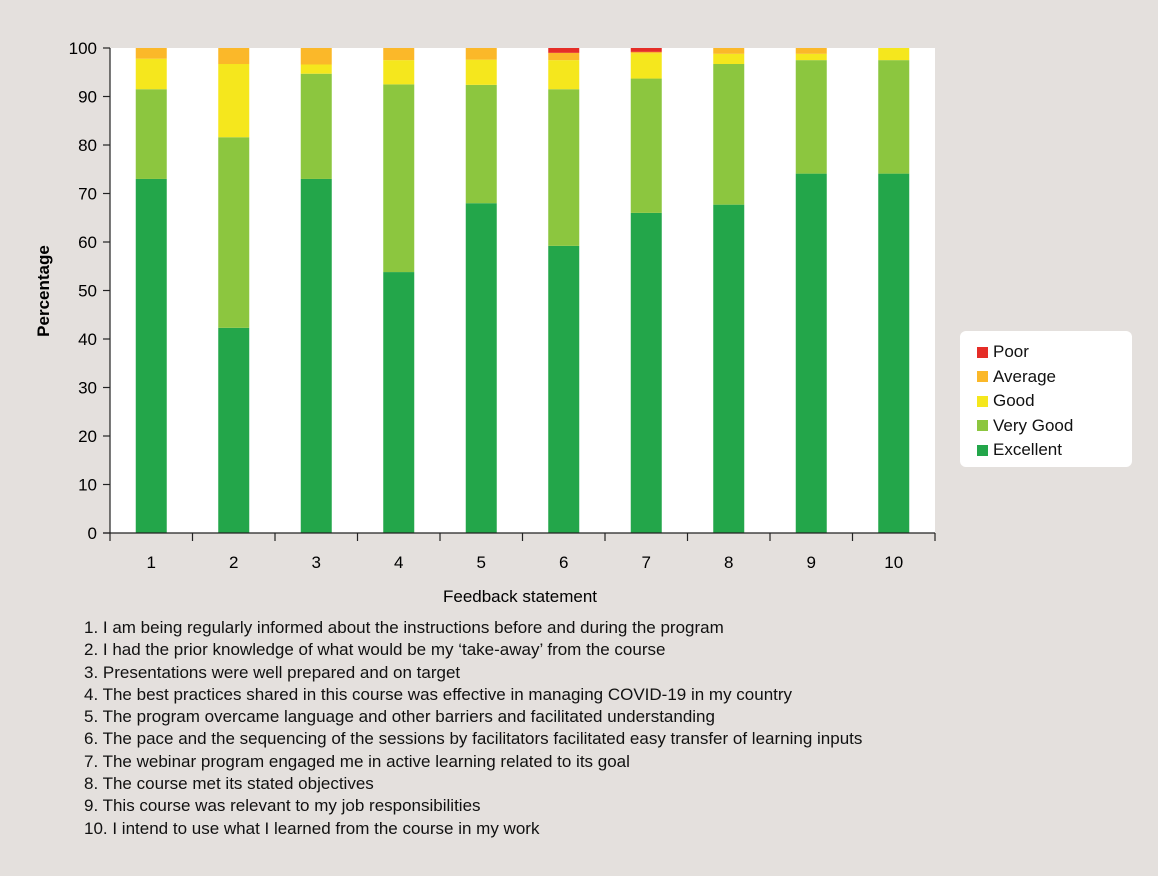 The width and height of the screenshot is (1158, 876). I want to click on x-tick-label-7: 7, so click(646, 562).